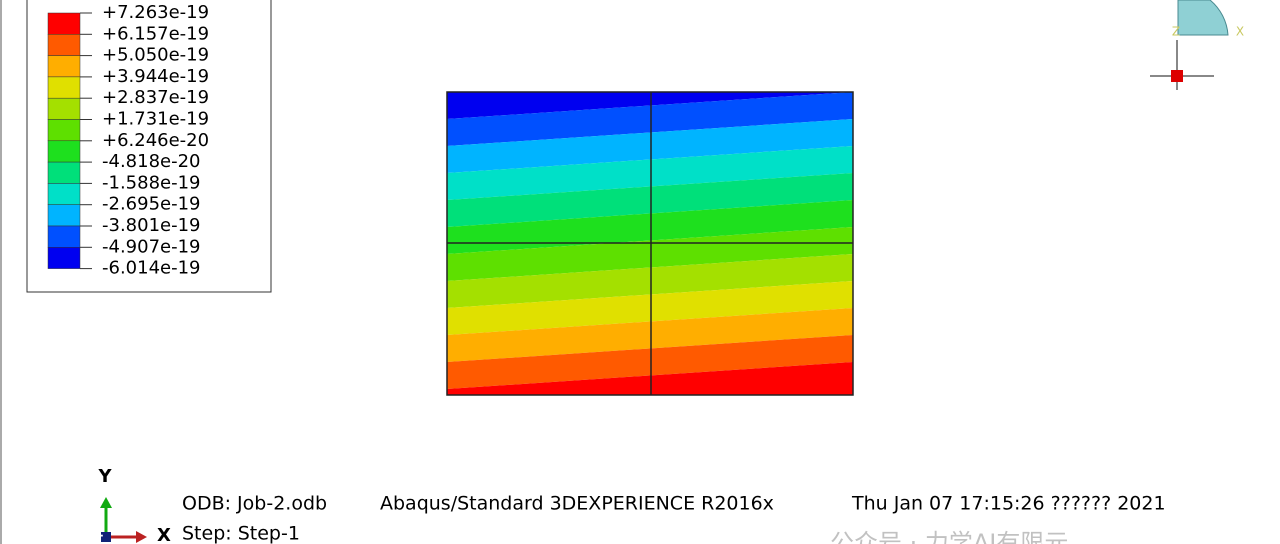 This screenshot has width=1280, height=544. I want to click on legend-label: +3.944e-19, so click(155, 76).